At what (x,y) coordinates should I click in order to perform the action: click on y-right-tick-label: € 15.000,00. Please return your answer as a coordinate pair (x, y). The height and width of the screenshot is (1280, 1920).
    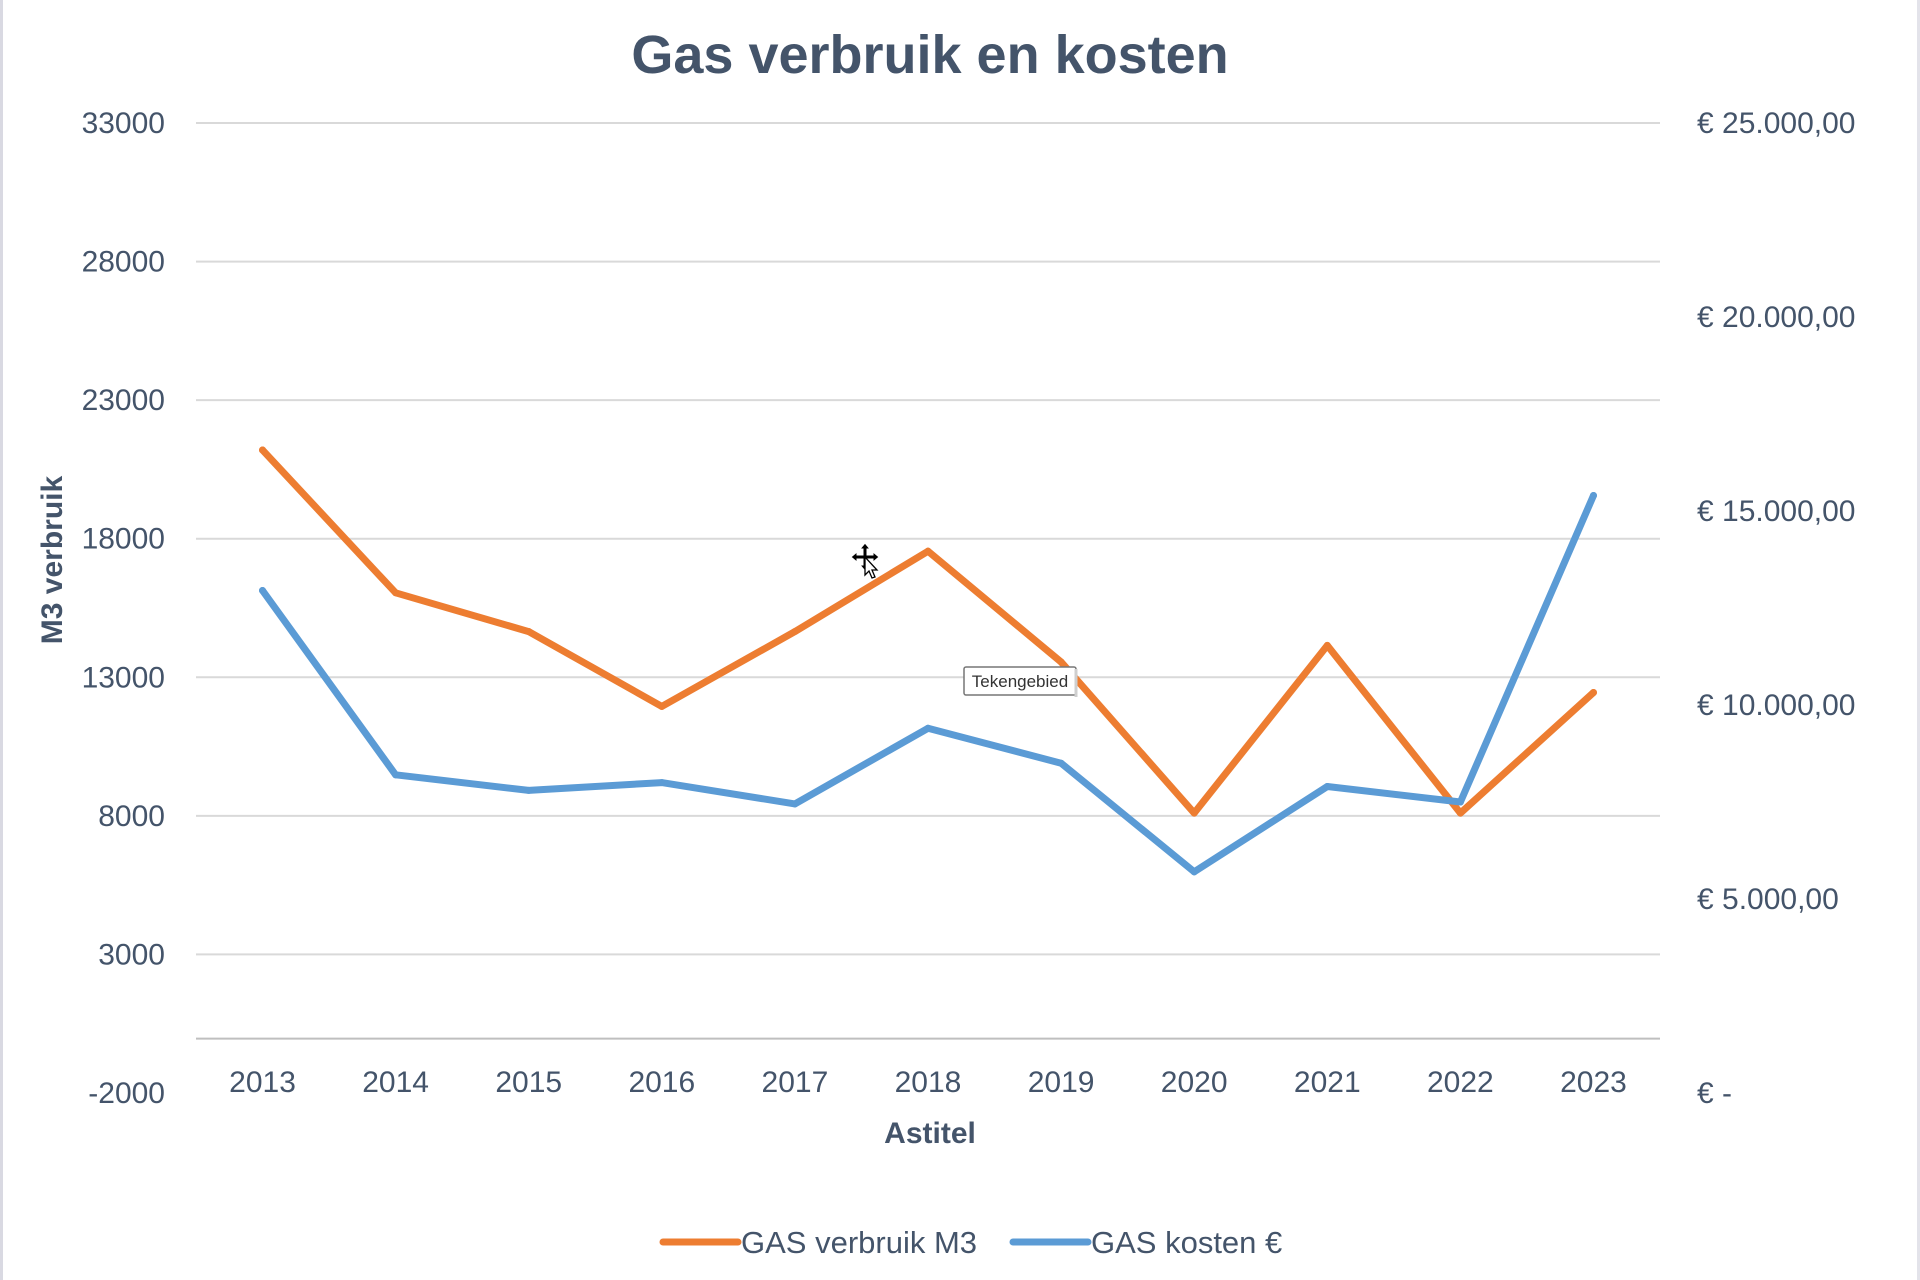
    Looking at the image, I should click on (1776, 511).